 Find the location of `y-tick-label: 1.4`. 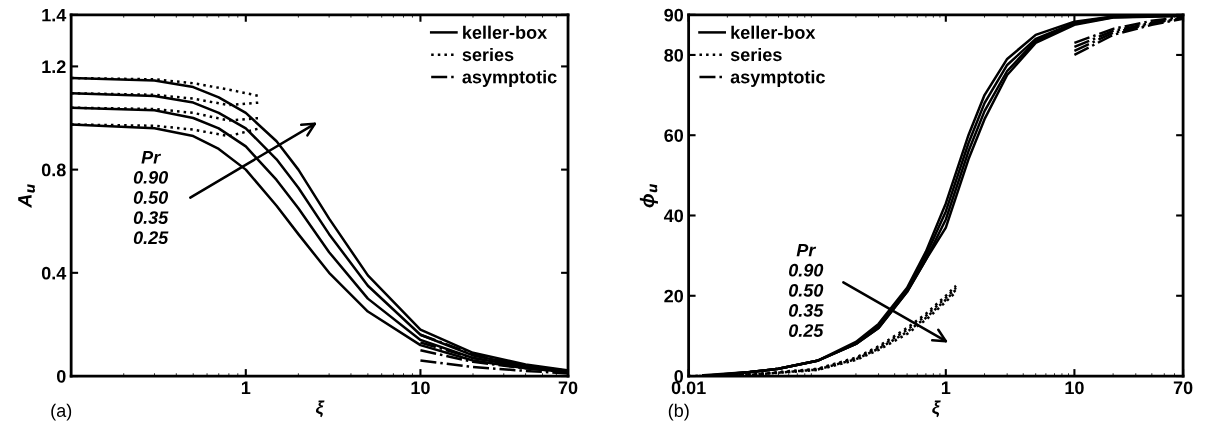

y-tick-label: 1.4 is located at coordinates (54, 15).